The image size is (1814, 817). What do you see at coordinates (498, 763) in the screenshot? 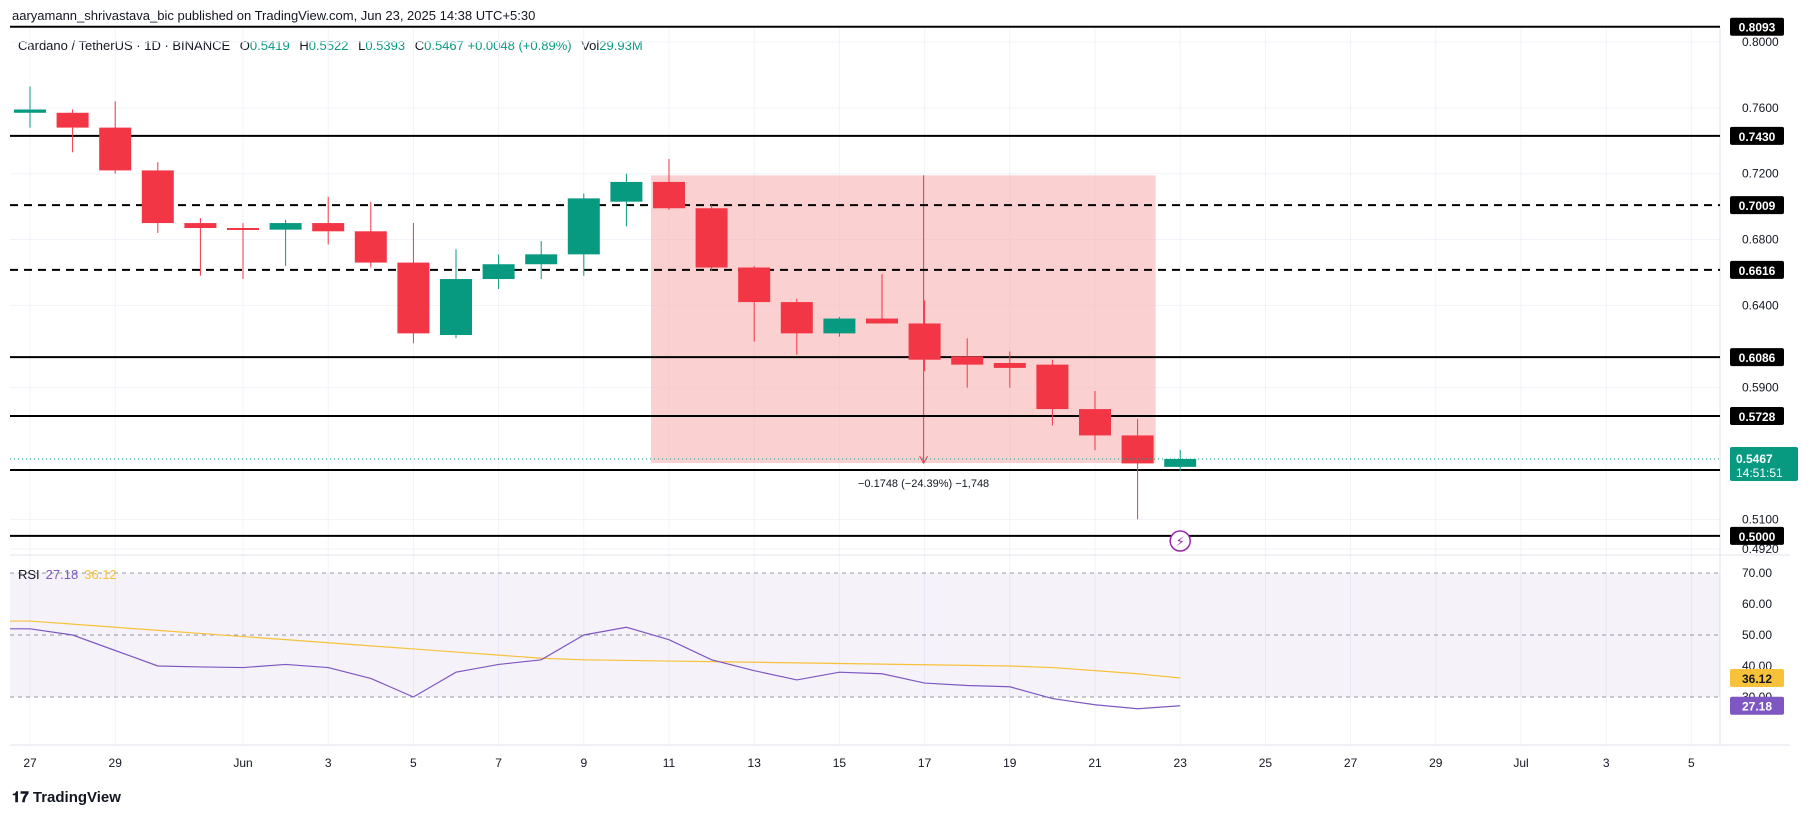
I see `time-tick-label: 7` at bounding box center [498, 763].